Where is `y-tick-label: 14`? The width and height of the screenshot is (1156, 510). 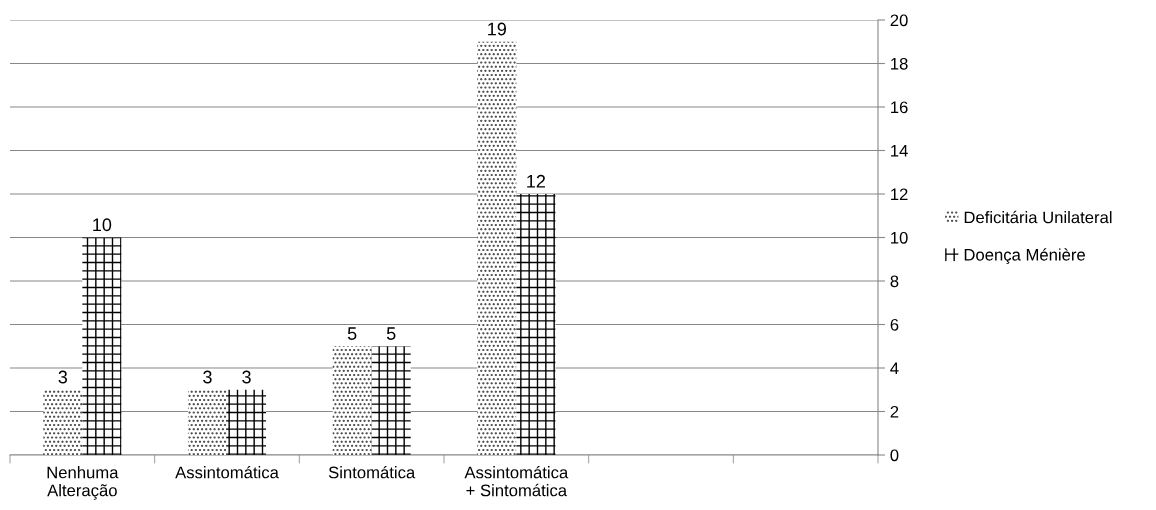
y-tick-label: 14 is located at coordinates (899, 151).